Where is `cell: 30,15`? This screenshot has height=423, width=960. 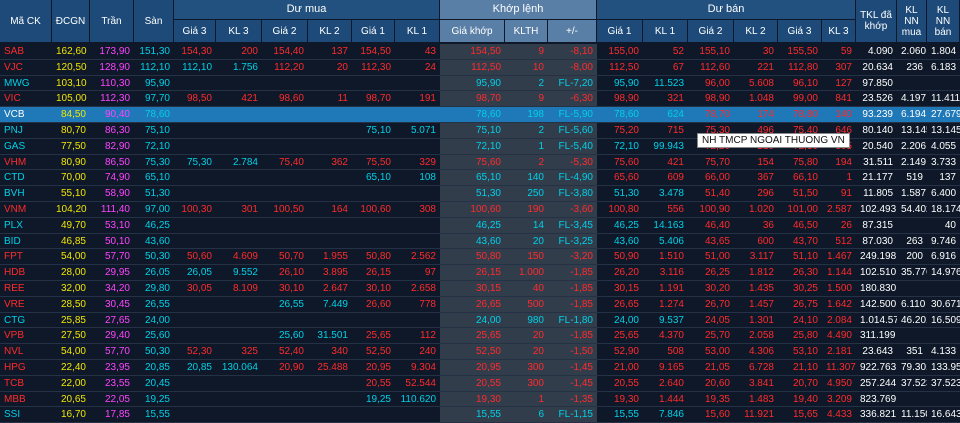
cell: 30,15 is located at coordinates (626, 288).